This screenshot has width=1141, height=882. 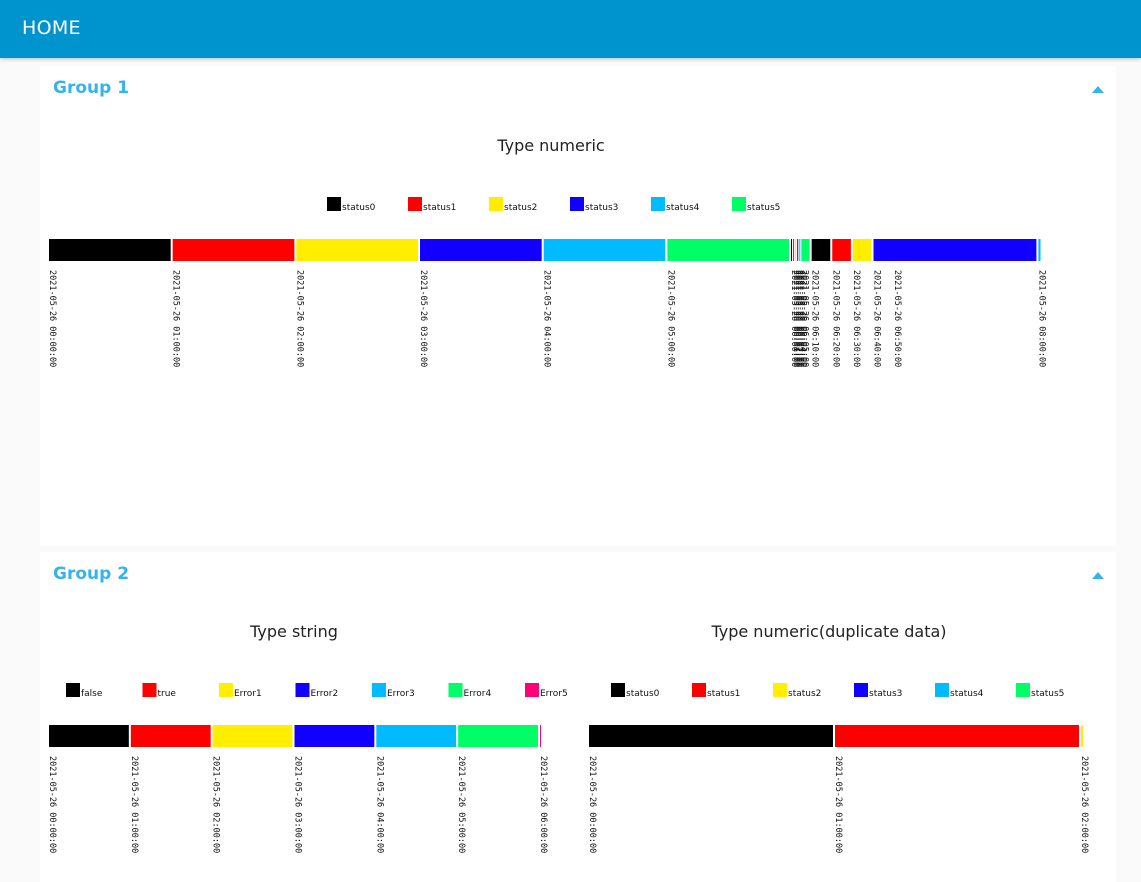 What do you see at coordinates (1041, 318) in the screenshot?
I see `tick-label: 2021-05-26 08:00:00` at bounding box center [1041, 318].